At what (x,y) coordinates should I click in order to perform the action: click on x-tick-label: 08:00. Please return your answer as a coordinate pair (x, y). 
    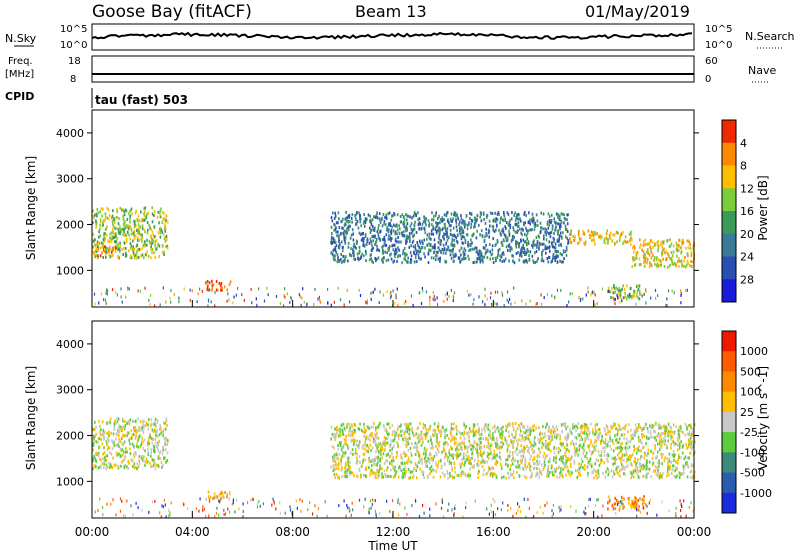
    Looking at the image, I should click on (292, 532).